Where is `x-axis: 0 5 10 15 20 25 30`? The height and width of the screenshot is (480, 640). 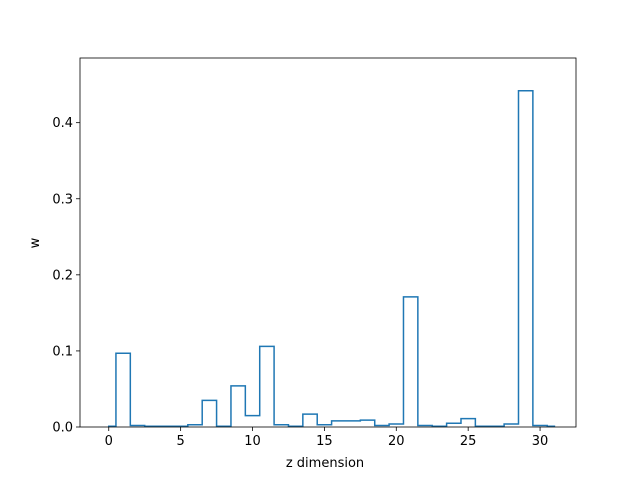
x-axis: 0 5 10 15 20 25 30 is located at coordinates (327, 438).